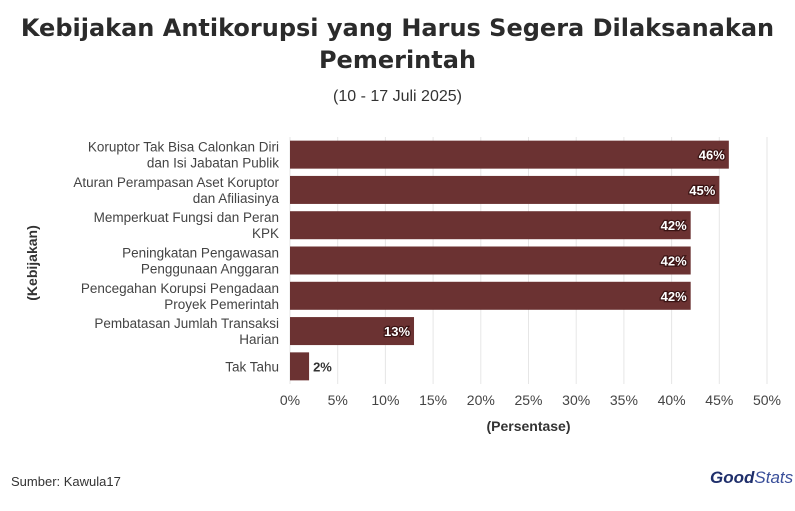  Describe the element at coordinates (252, 366) in the screenshot. I see `category-label: Tak Tahu` at that location.